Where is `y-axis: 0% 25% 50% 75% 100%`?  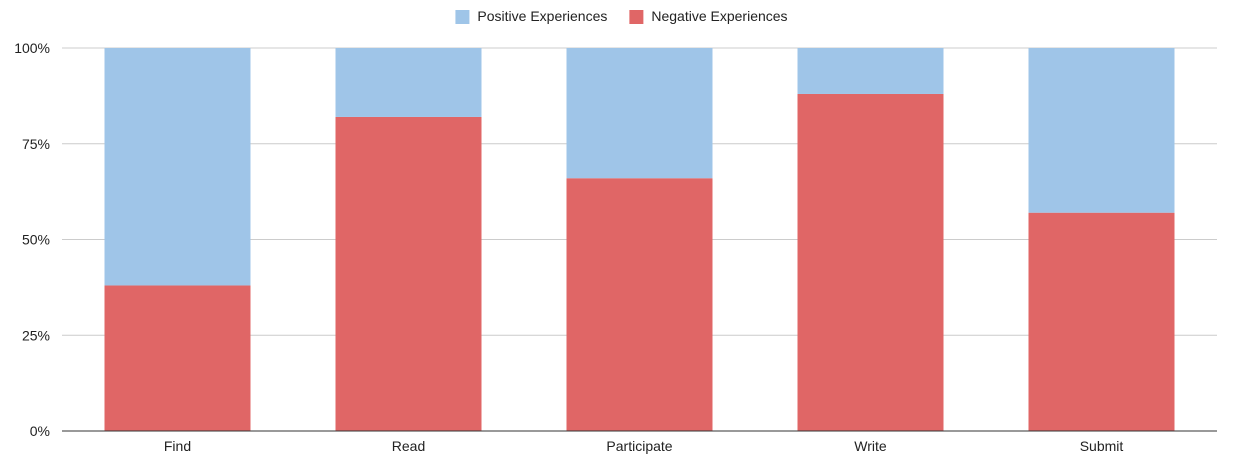 y-axis: 0% 25% 50% 75% 100% is located at coordinates (32, 239).